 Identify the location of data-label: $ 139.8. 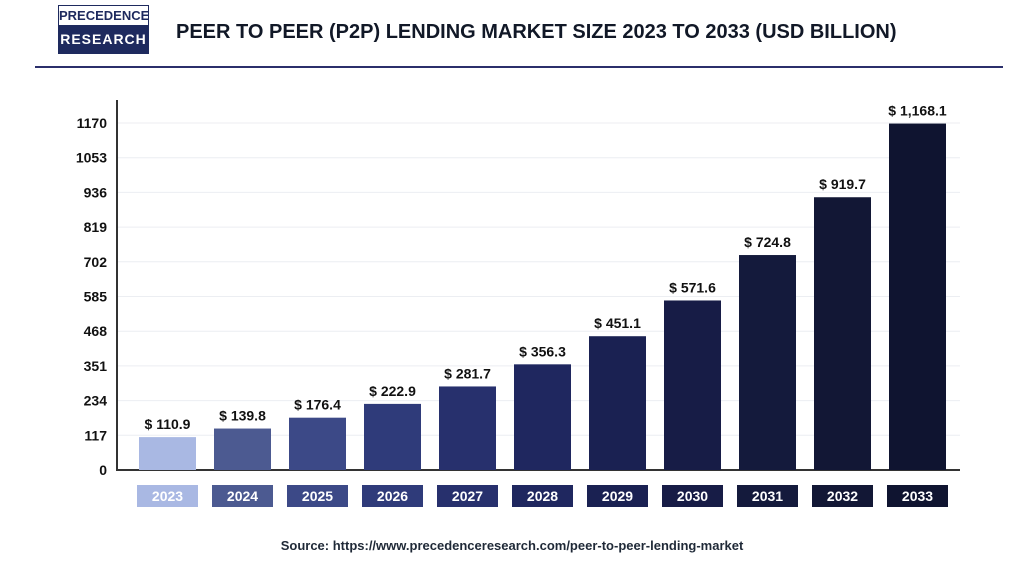
(242, 416).